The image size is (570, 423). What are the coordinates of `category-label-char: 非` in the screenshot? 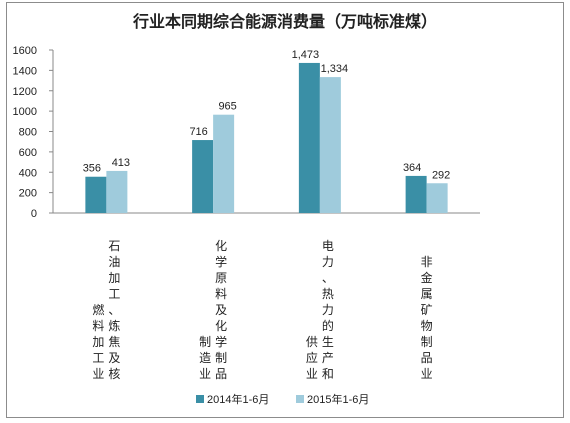 It's located at (427, 262).